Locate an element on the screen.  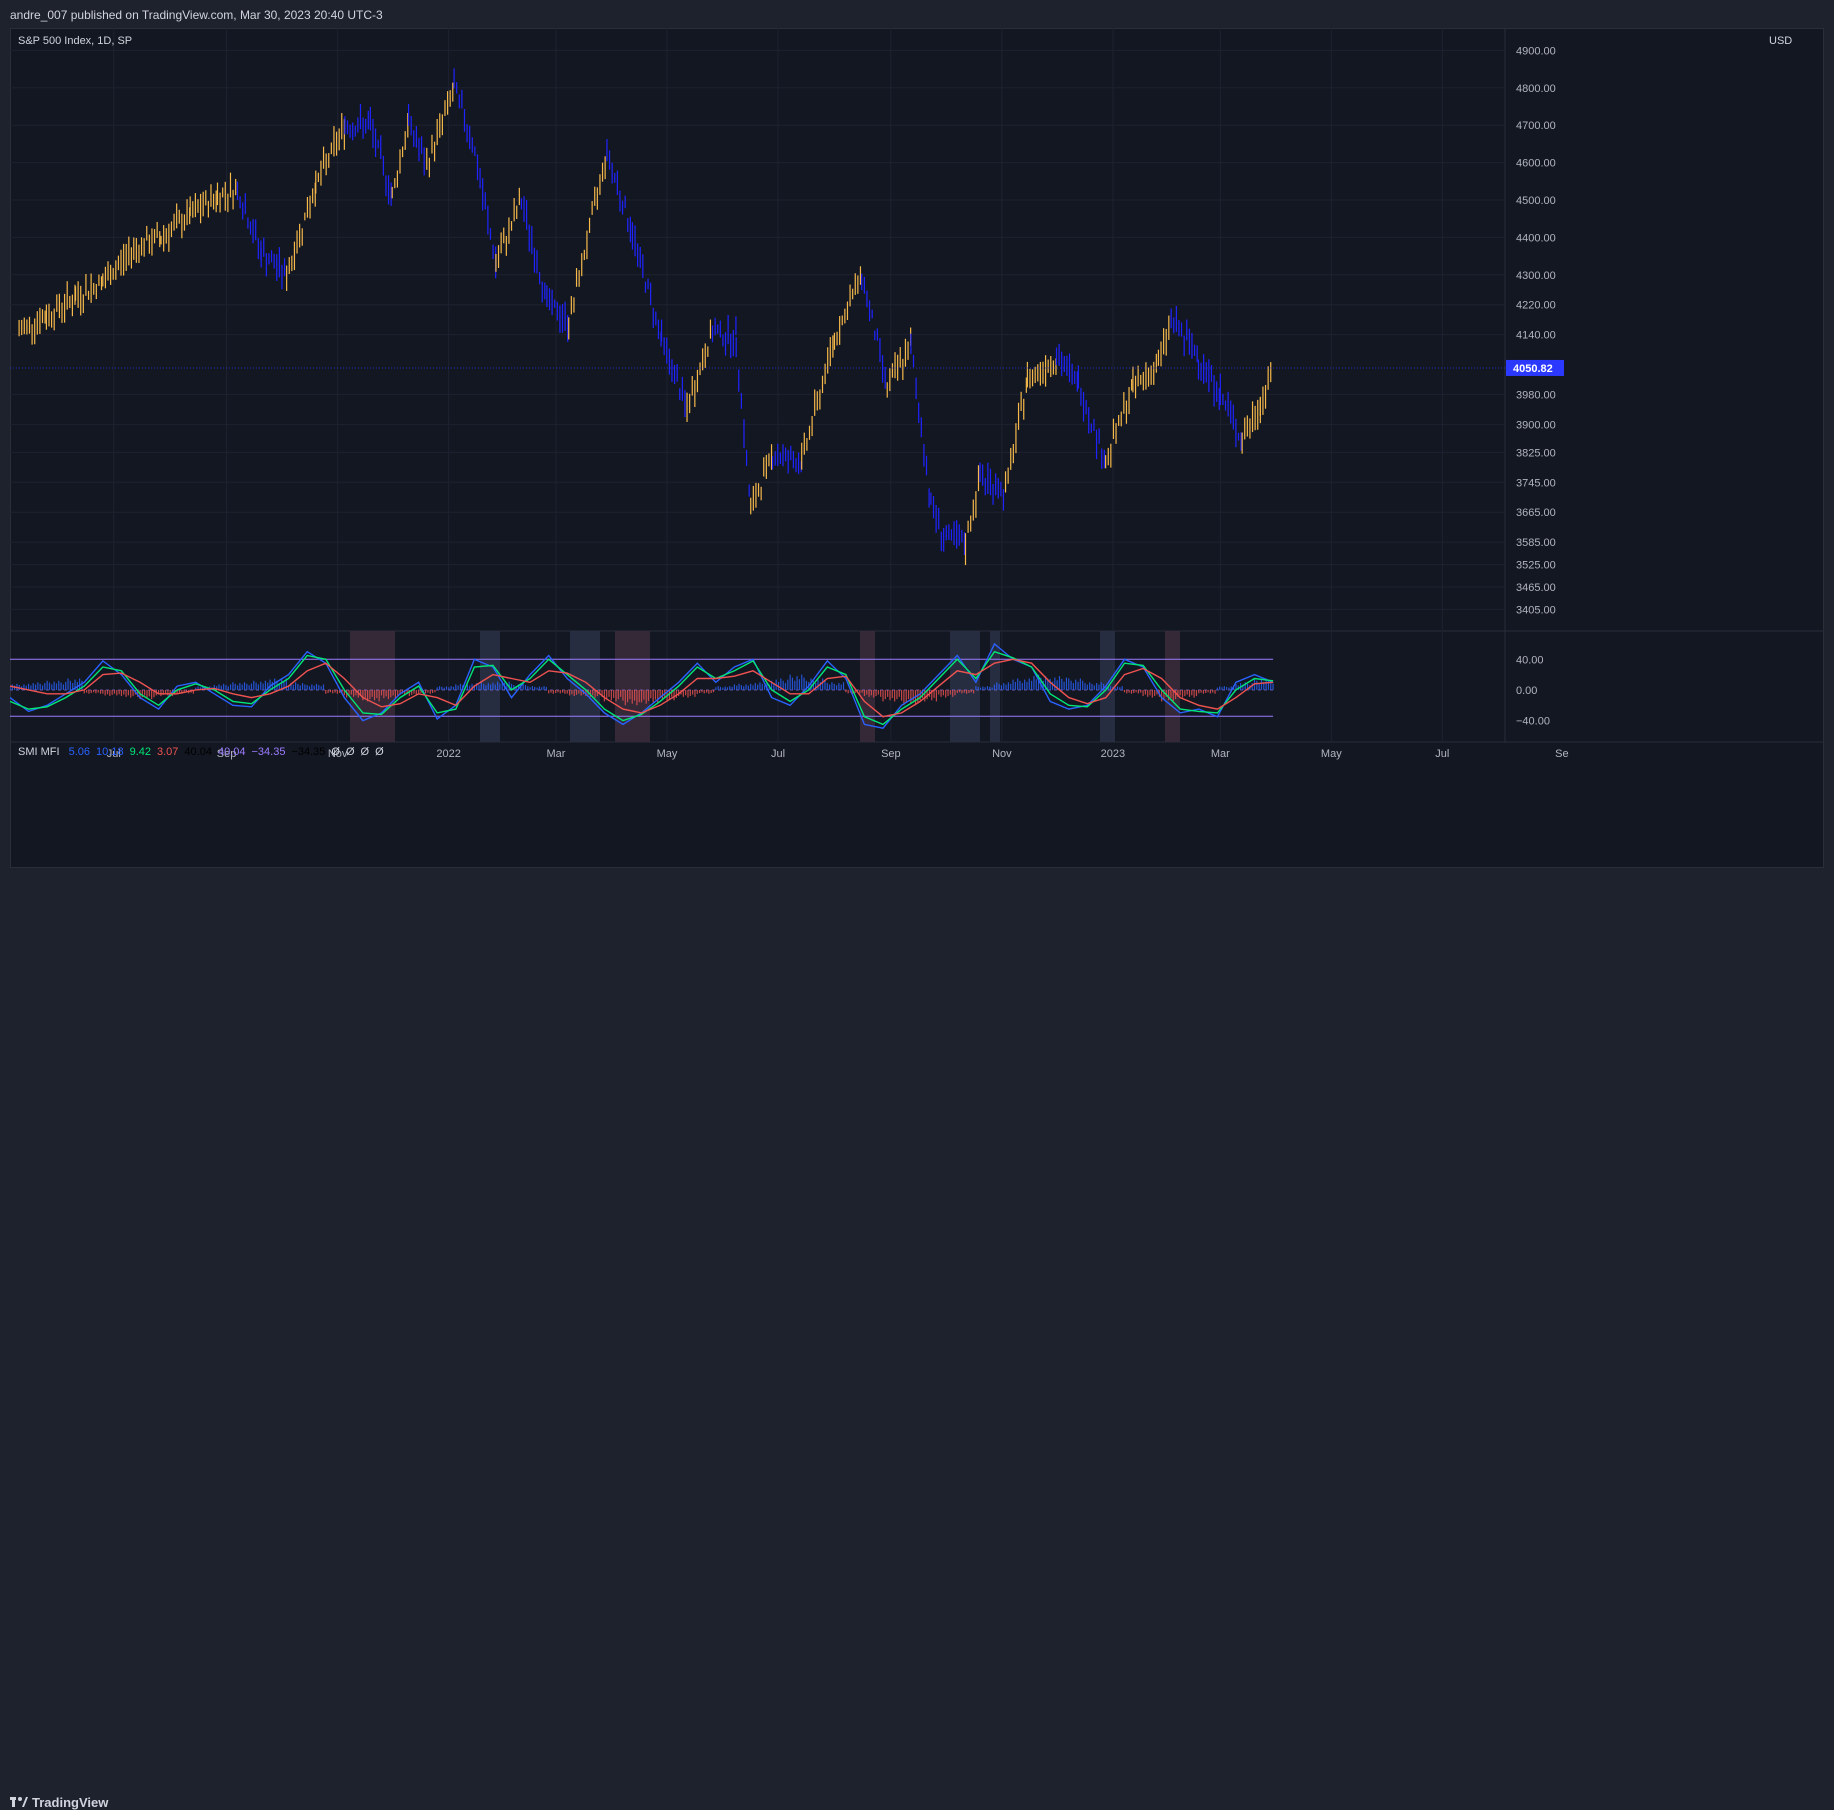
price-tick-label: 4900.00 is located at coordinates (1536, 51).